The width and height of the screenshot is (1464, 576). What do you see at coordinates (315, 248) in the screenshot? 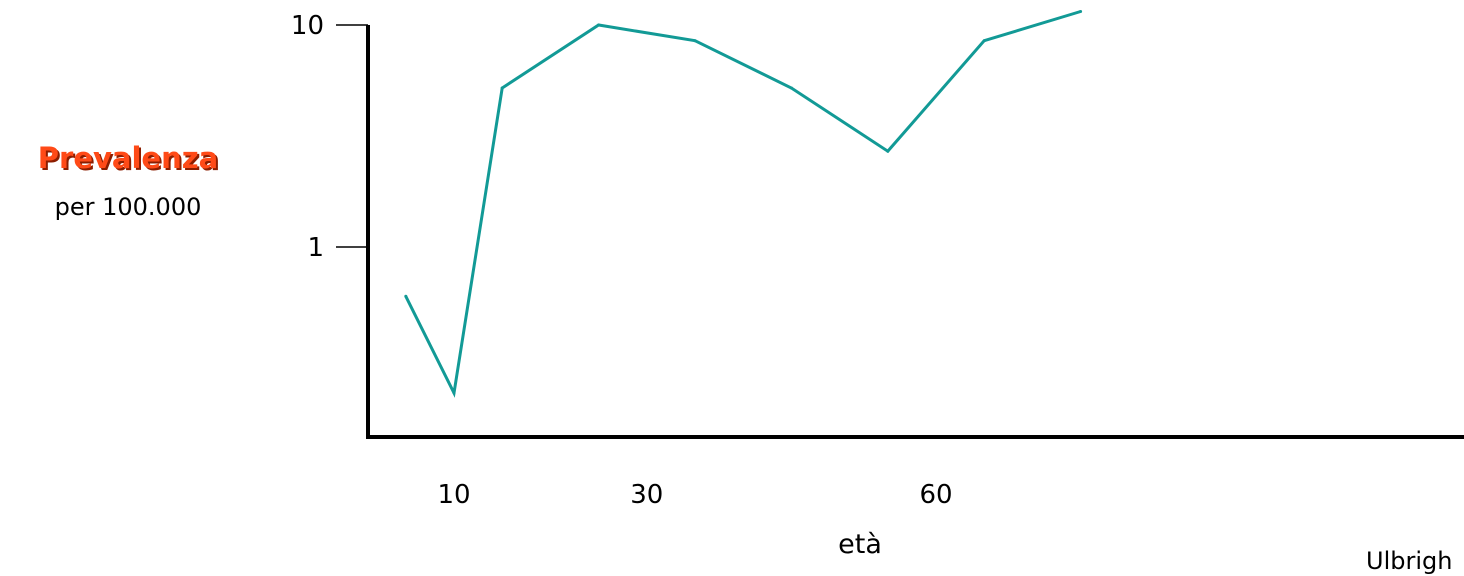
I see `y-tick-label: 1` at bounding box center [315, 248].